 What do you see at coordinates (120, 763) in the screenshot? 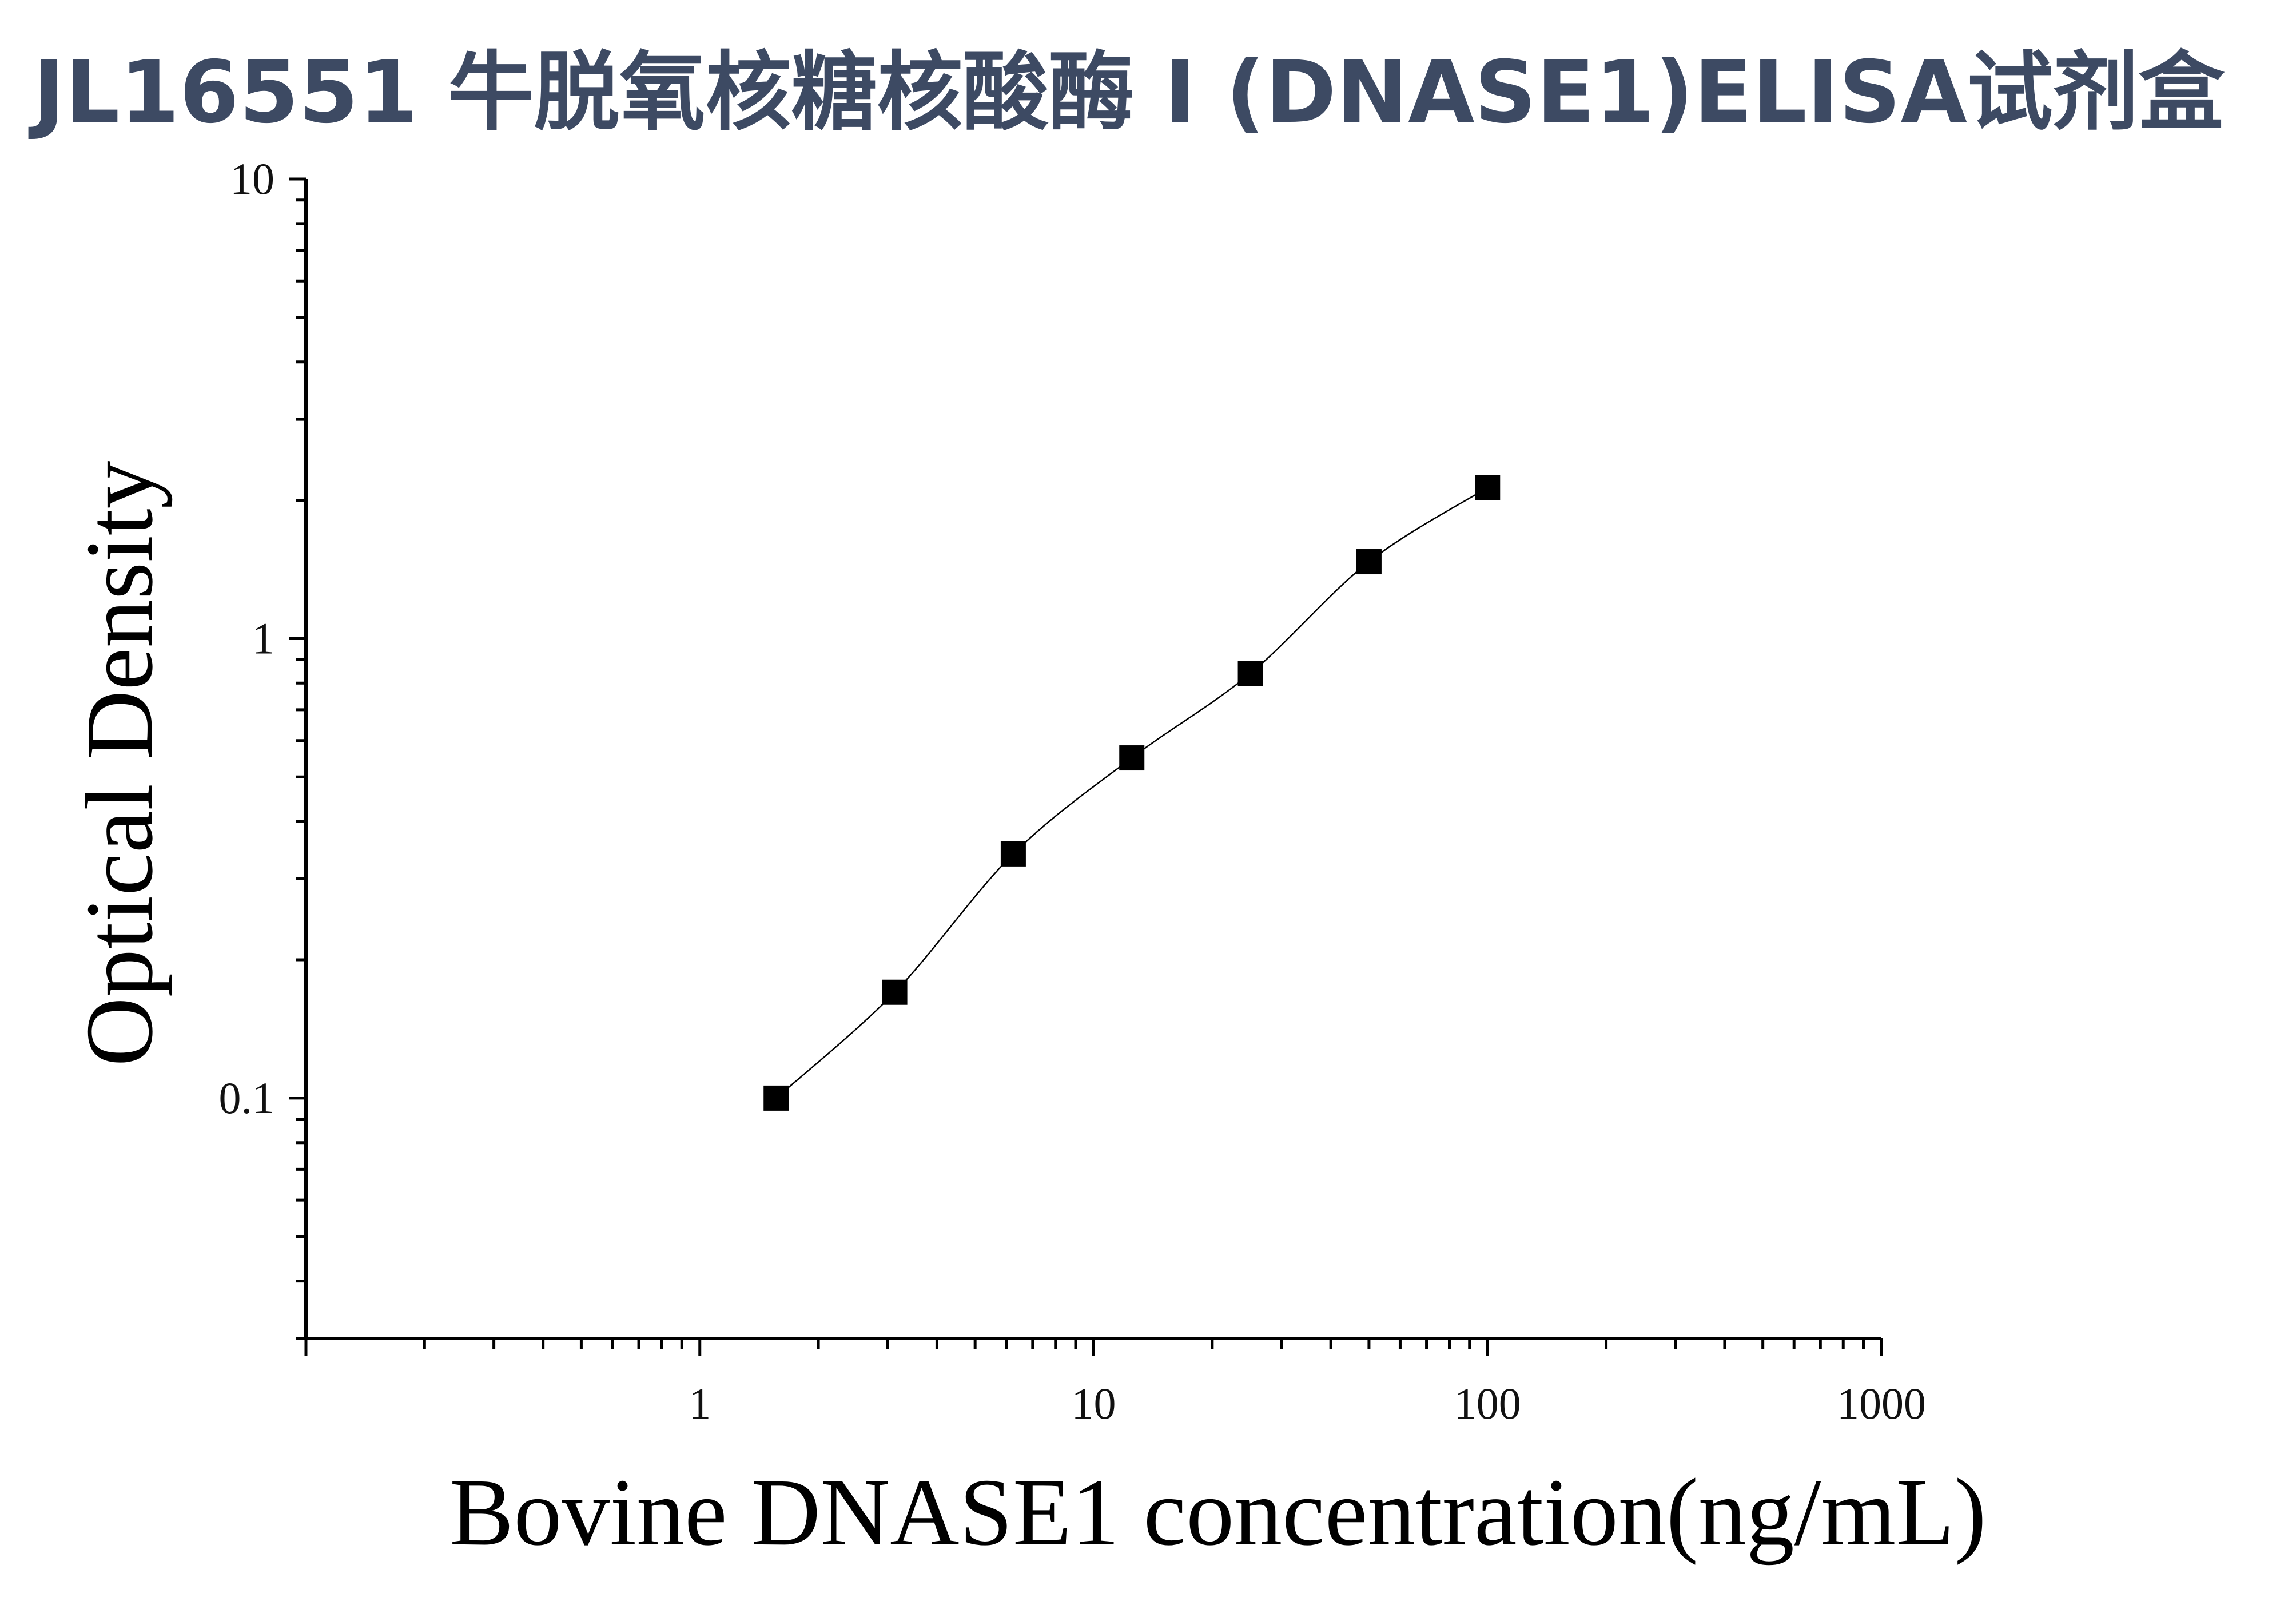
I see `y-axis-title: Optical Density` at bounding box center [120, 763].